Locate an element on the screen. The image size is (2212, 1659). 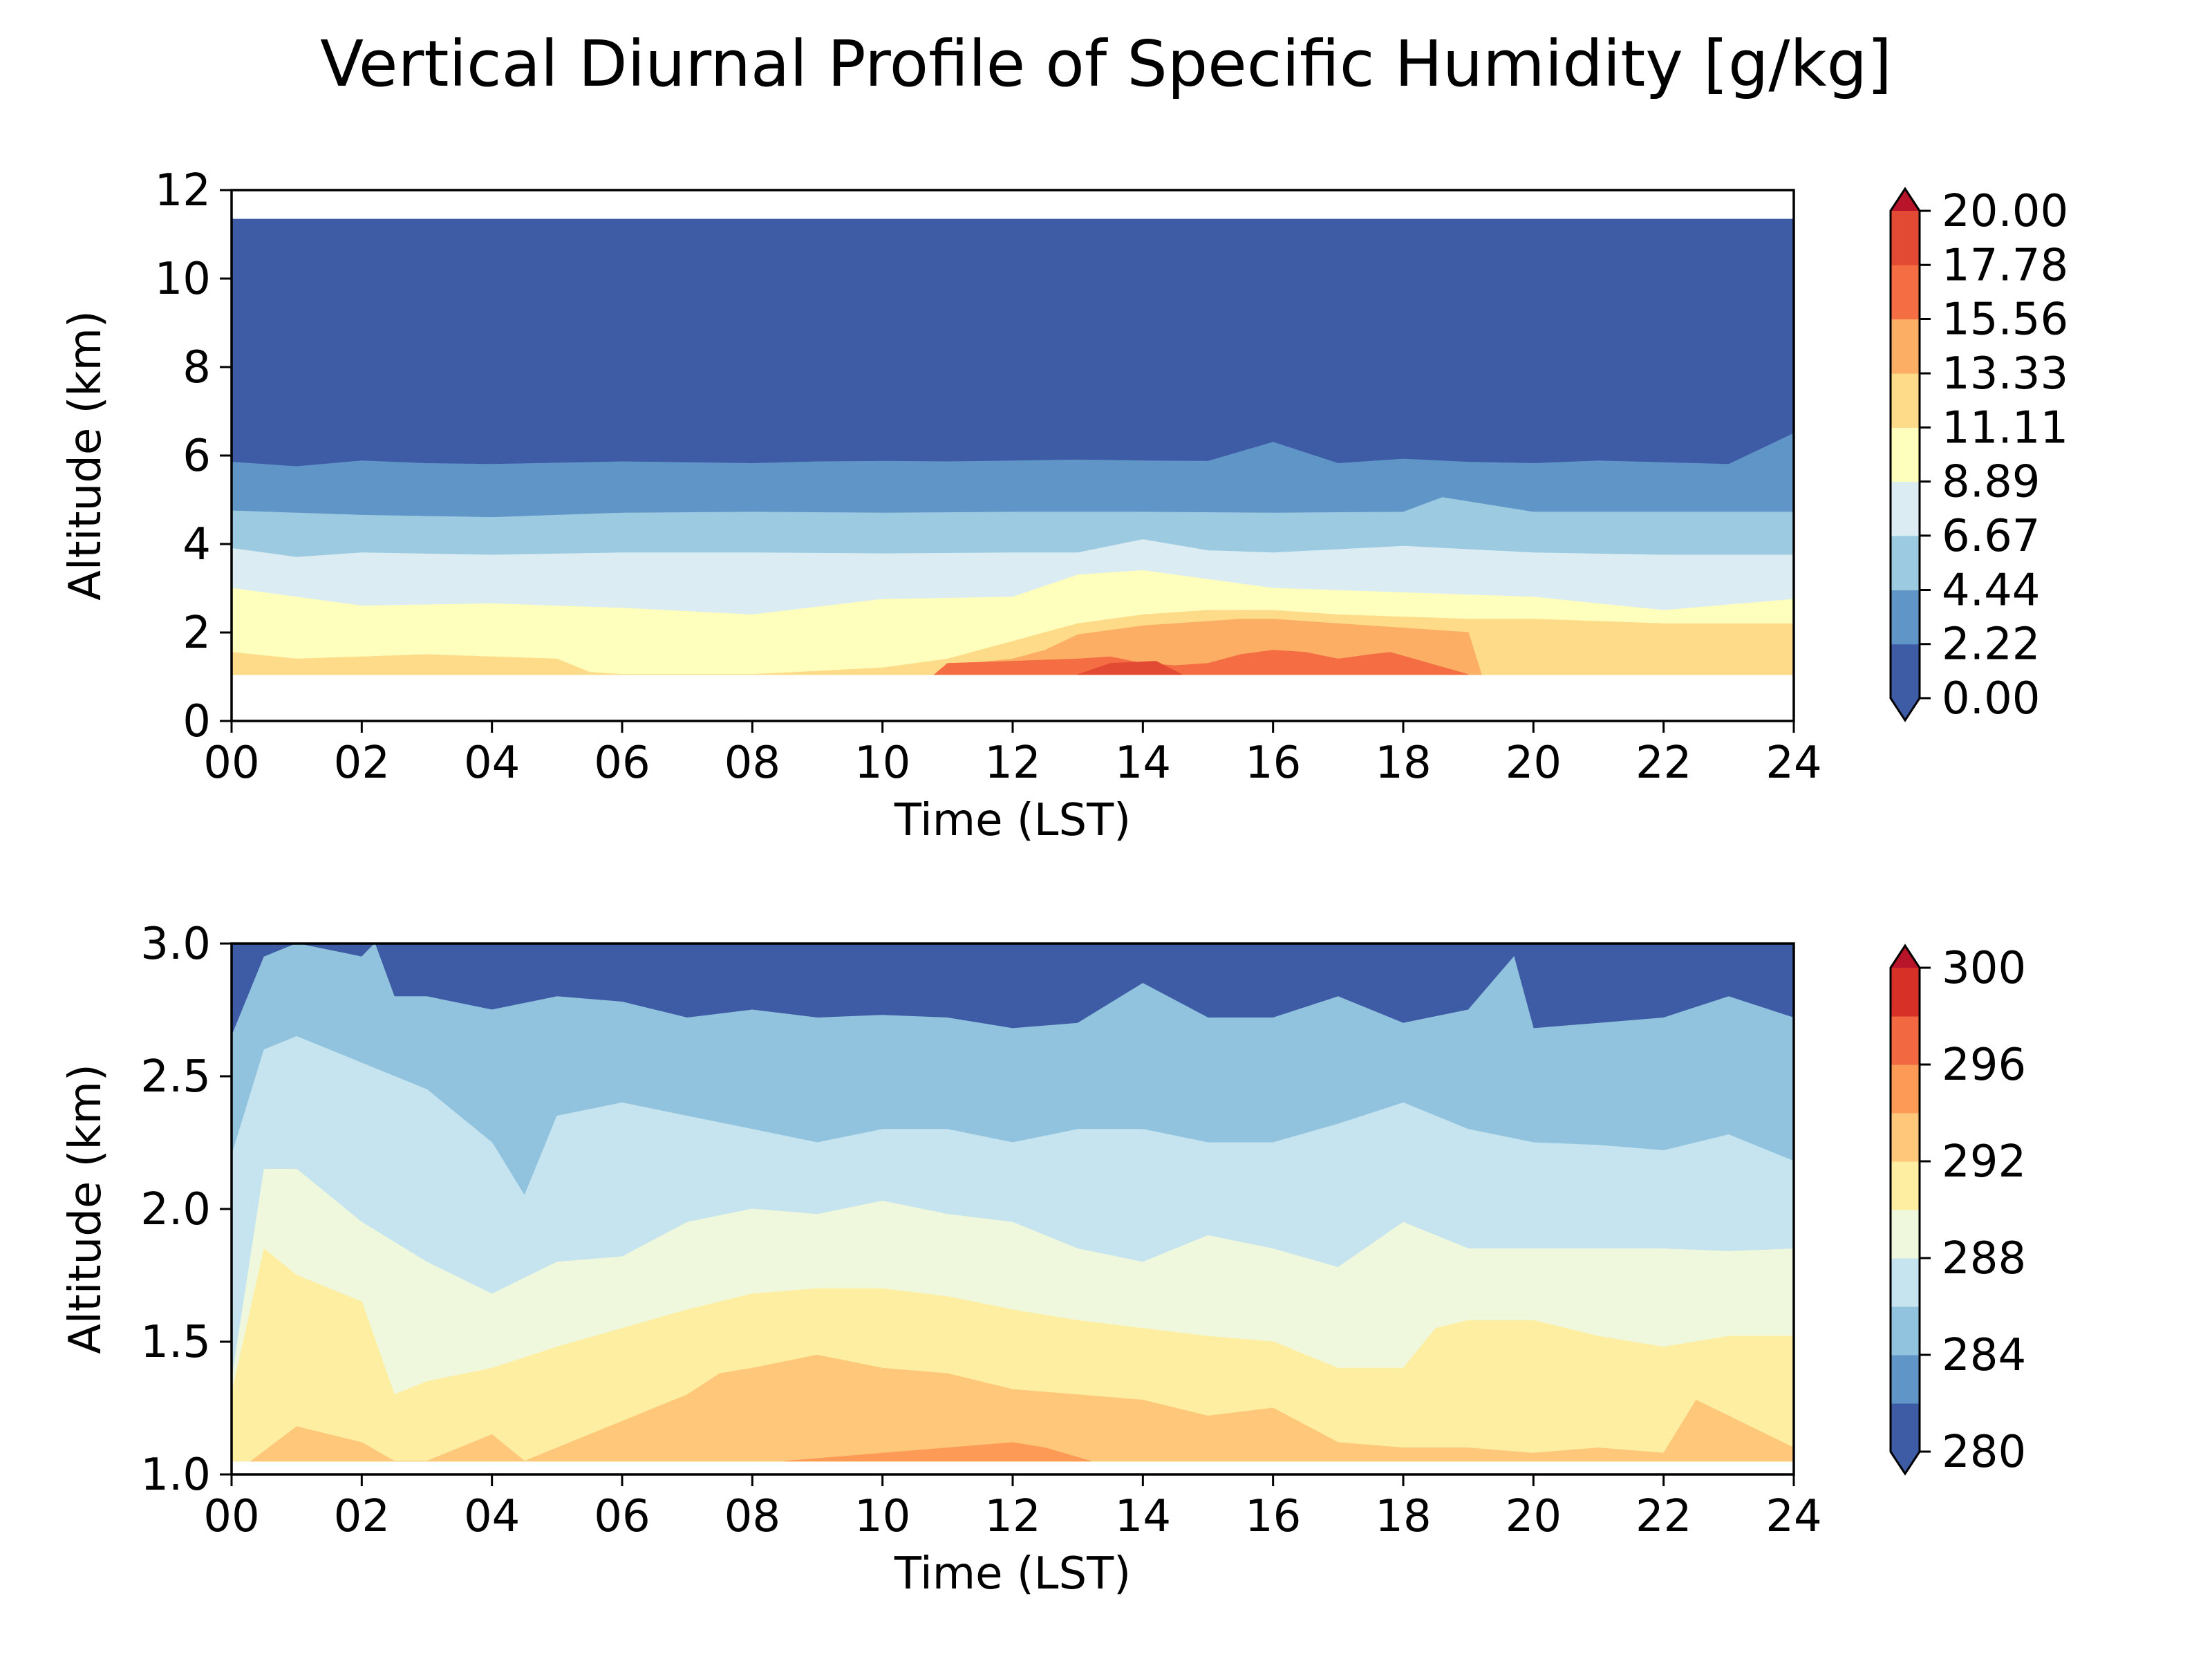
colorbar-tick-label: 20.00 is located at coordinates (2005, 211).